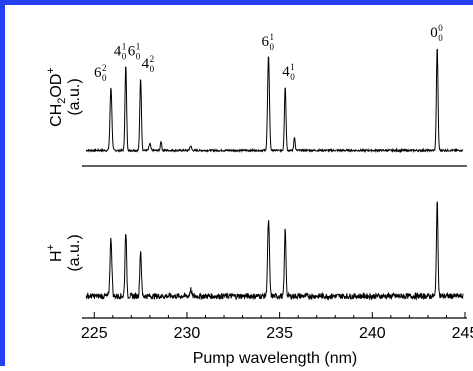 Image resolution: width=473 pixels, height=371 pixels. Describe the element at coordinates (148, 64) in the screenshot. I see `peak-label: 42 0` at that location.